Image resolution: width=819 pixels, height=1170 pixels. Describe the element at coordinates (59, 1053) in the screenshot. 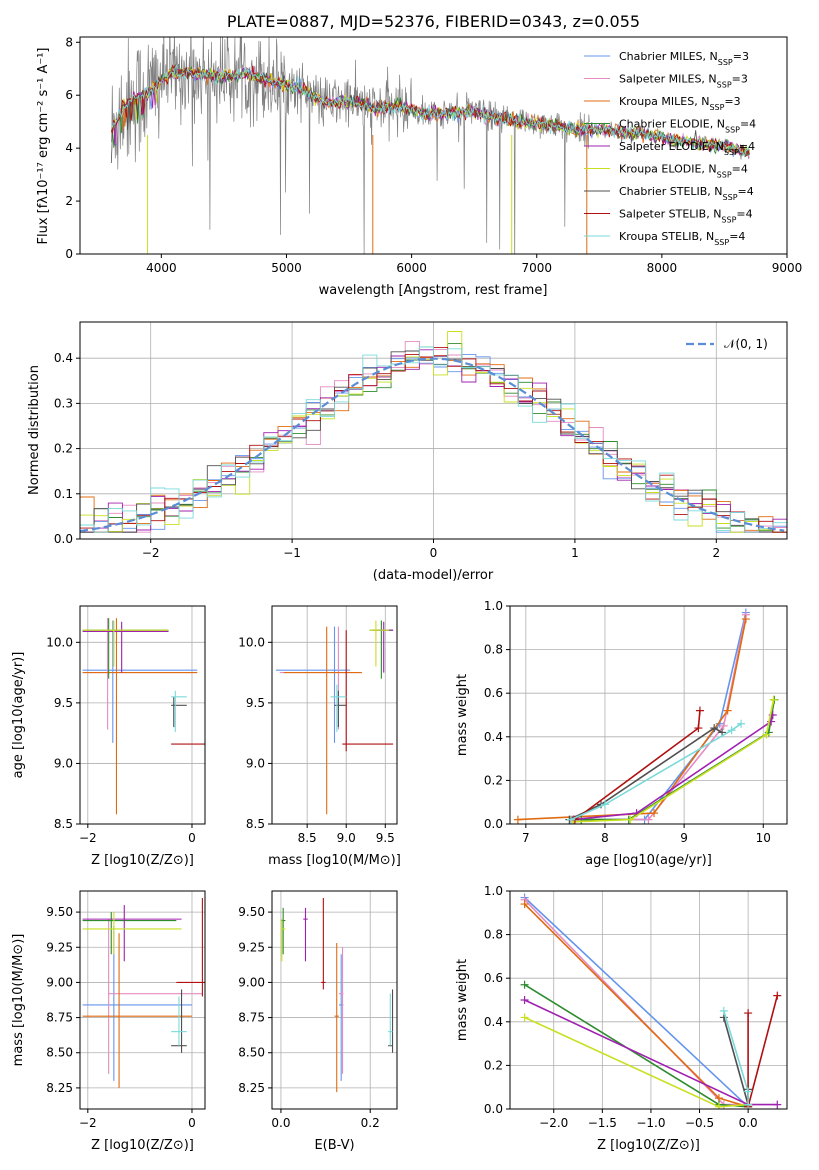

I see `y-tick-label: 8.50` at that location.